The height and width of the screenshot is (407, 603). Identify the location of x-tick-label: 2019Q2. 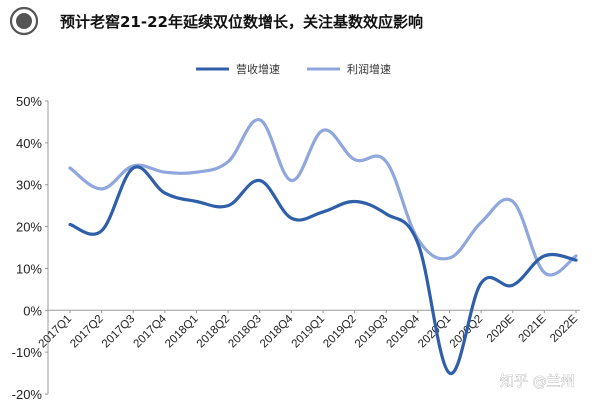
(339, 331).